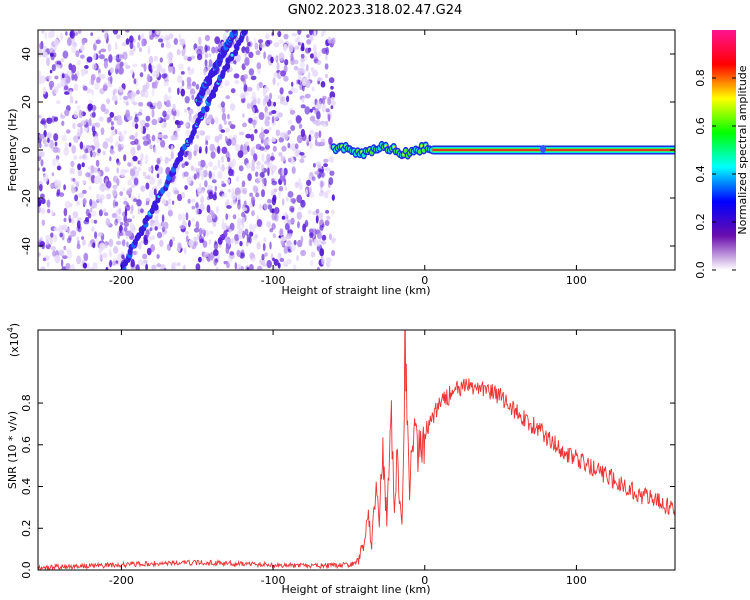 The width and height of the screenshot is (750, 600). I want to click on snr-y-tick-label: 0.8, so click(26, 403).